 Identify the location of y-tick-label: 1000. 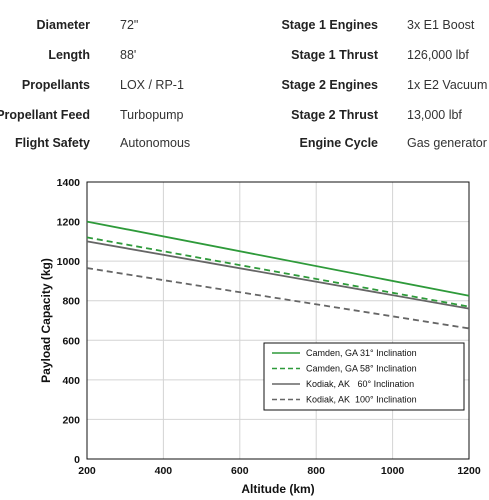
(69, 262).